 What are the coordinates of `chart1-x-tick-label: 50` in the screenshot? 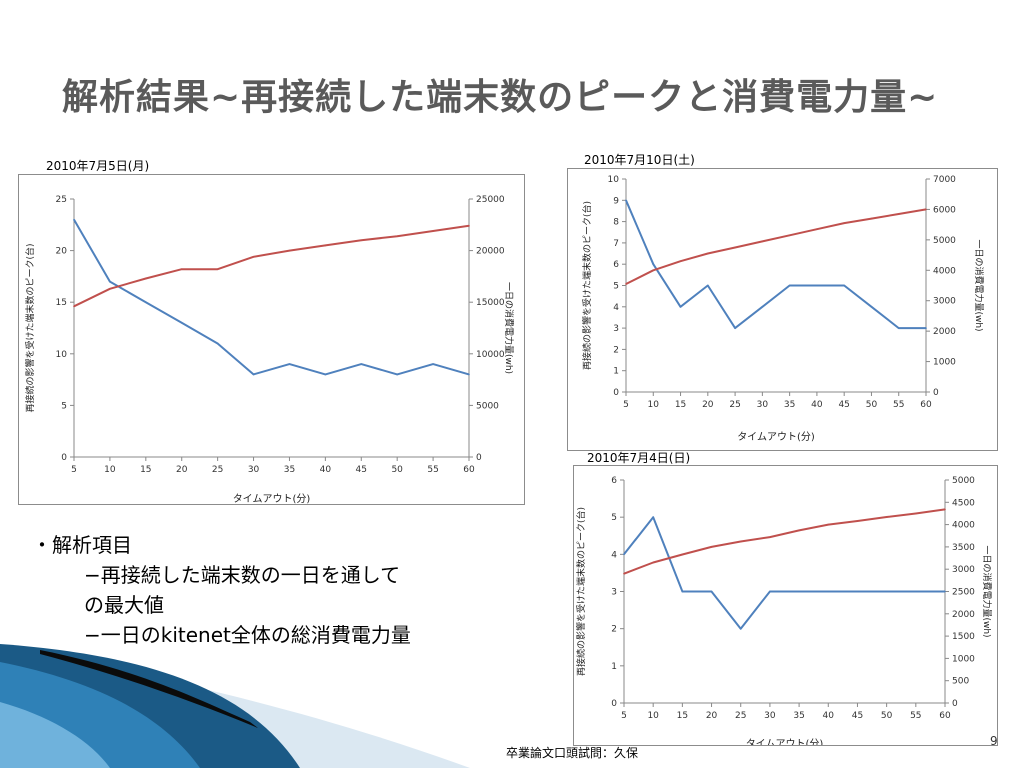 It's located at (397, 470).